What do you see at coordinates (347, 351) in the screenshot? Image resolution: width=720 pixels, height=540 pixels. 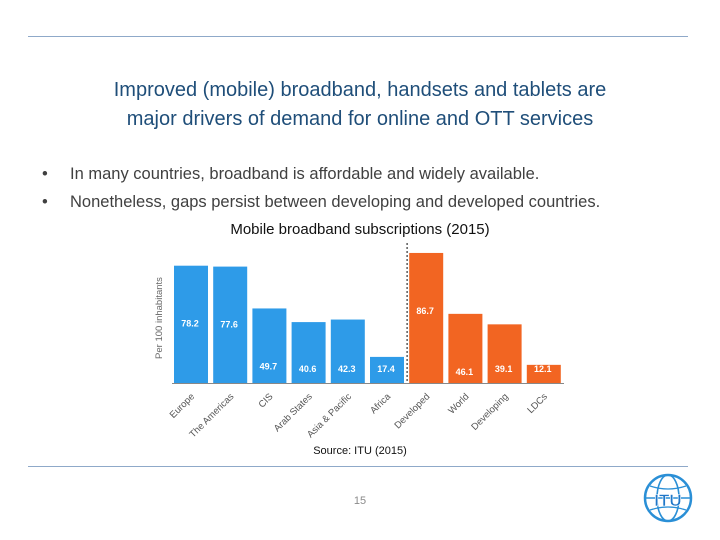 I see `bar-asia-pacific` at bounding box center [347, 351].